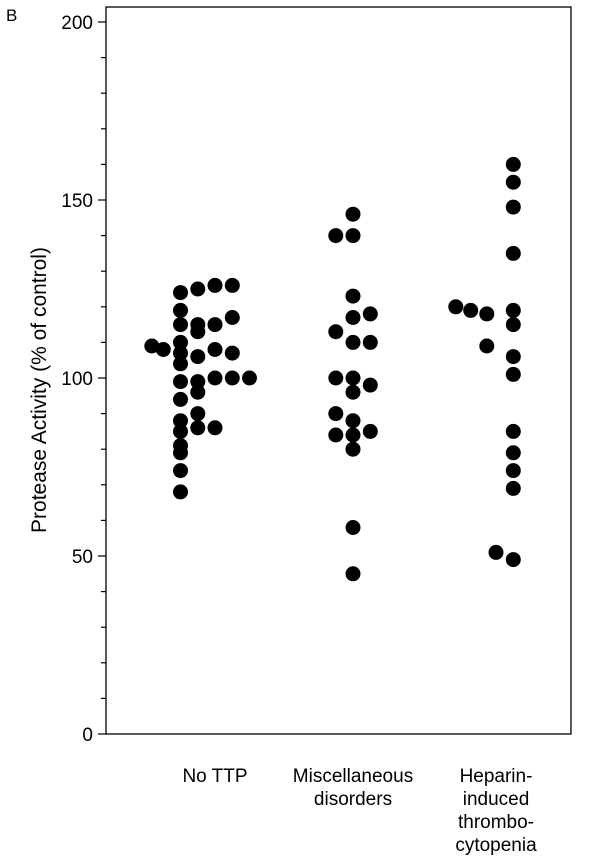 This screenshot has width=602, height=865. What do you see at coordinates (39, 390) in the screenshot?
I see `y-axis-label: Protease Activity (% of control)` at bounding box center [39, 390].